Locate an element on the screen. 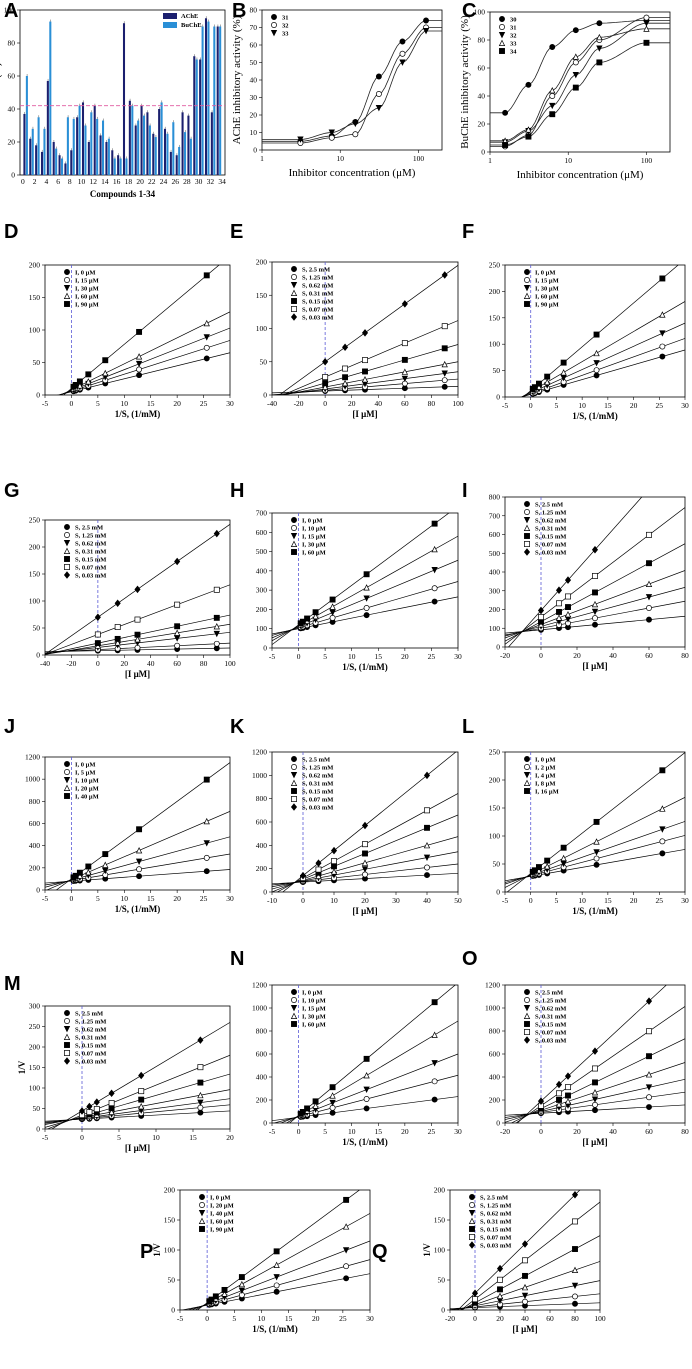  x-axis-label: 1/S, (1/mM) is located at coordinates (595, 911).